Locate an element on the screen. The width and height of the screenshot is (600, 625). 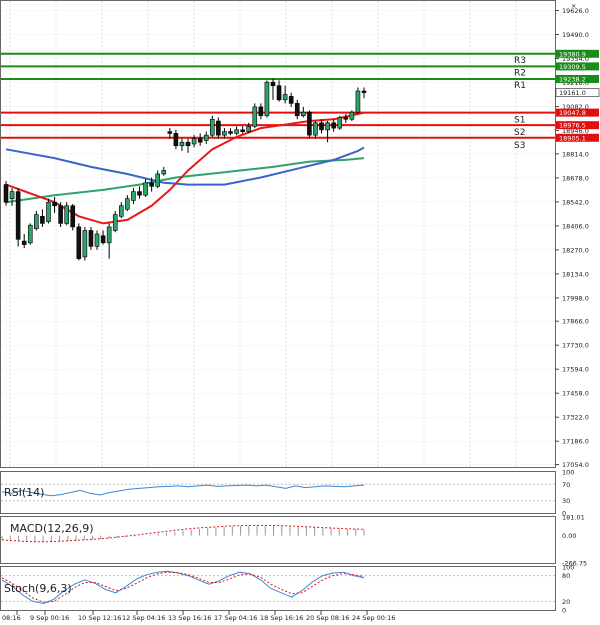
price-tag-r3: 19380.9 is located at coordinates (572, 54).